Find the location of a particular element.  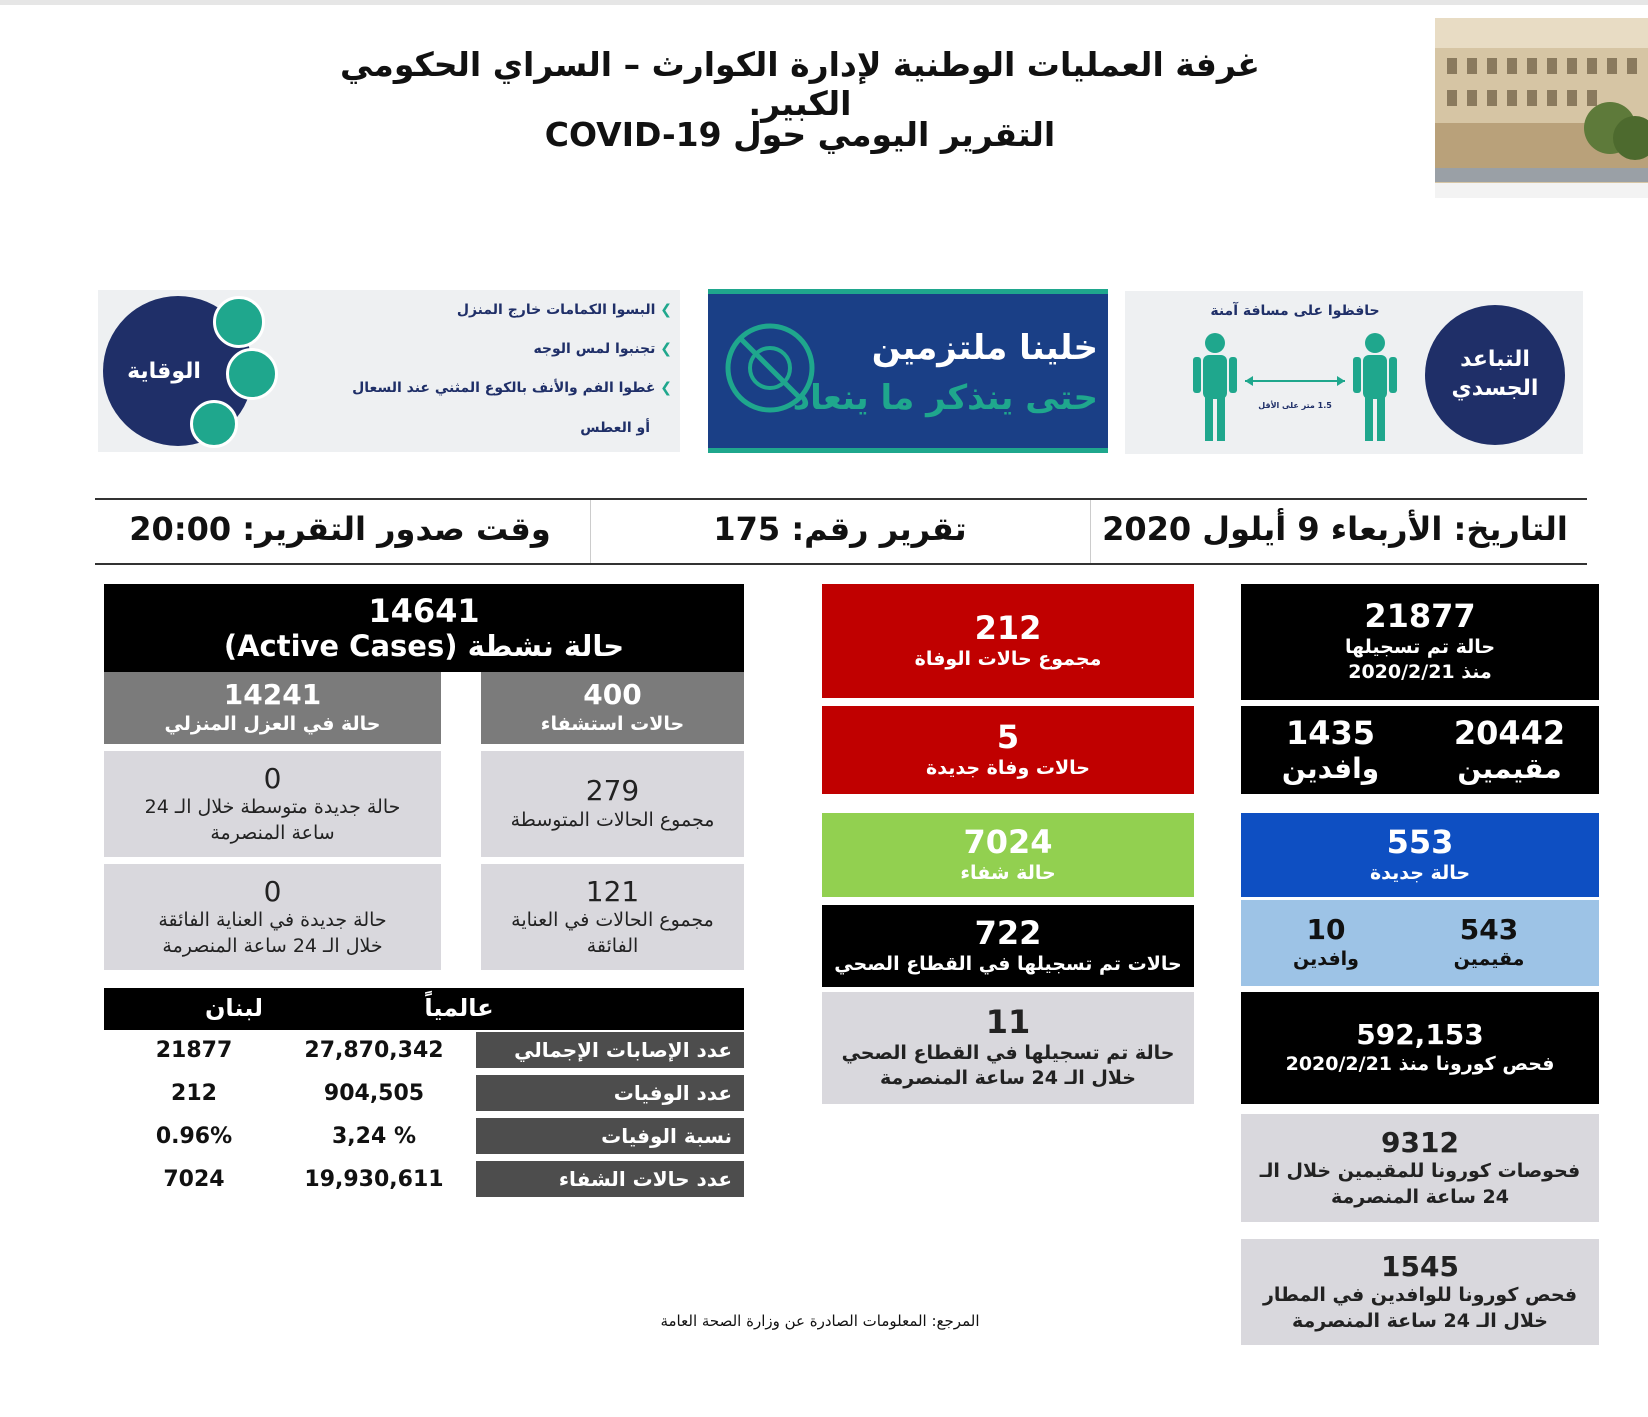

new-arrivals-cell: 10 وافدين is located at coordinates (1326, 943).